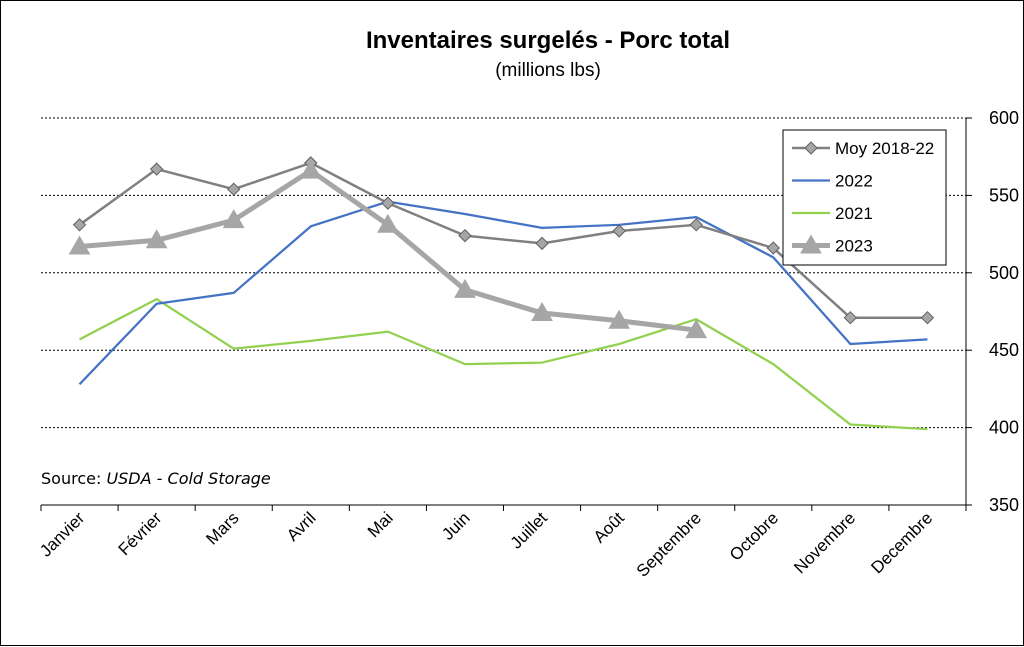 This screenshot has height=647, width=1024. I want to click on x-tick-label: Mars, so click(222, 528).